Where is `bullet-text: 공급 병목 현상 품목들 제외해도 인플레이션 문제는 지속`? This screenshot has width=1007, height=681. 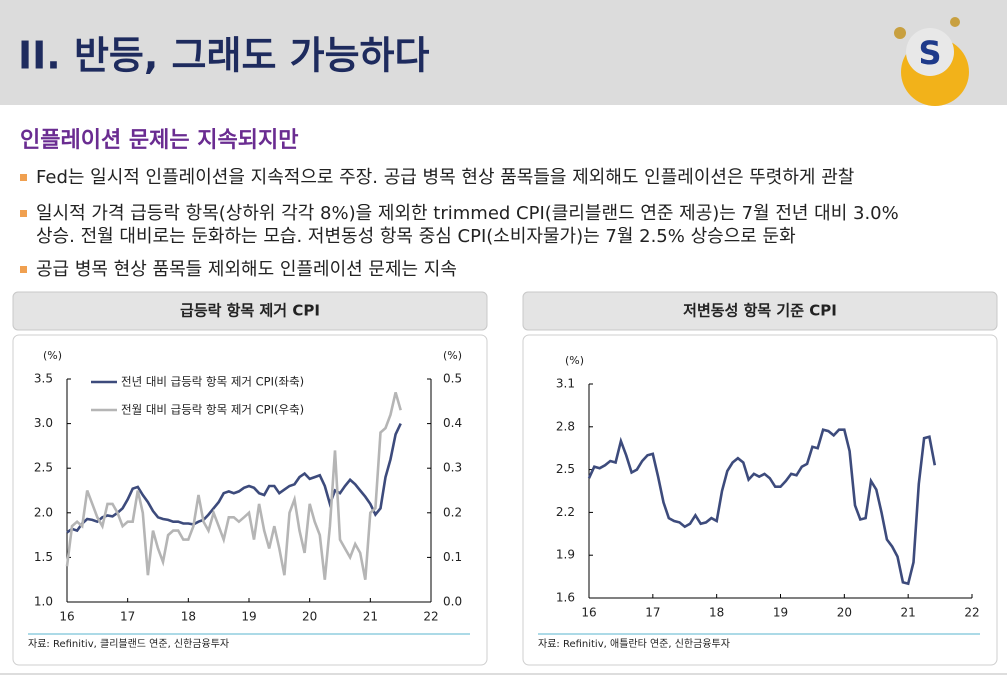
bullet-text: 공급 병목 현상 품목들 제외해도 인플레이션 문제는 지속 is located at coordinates (246, 269).